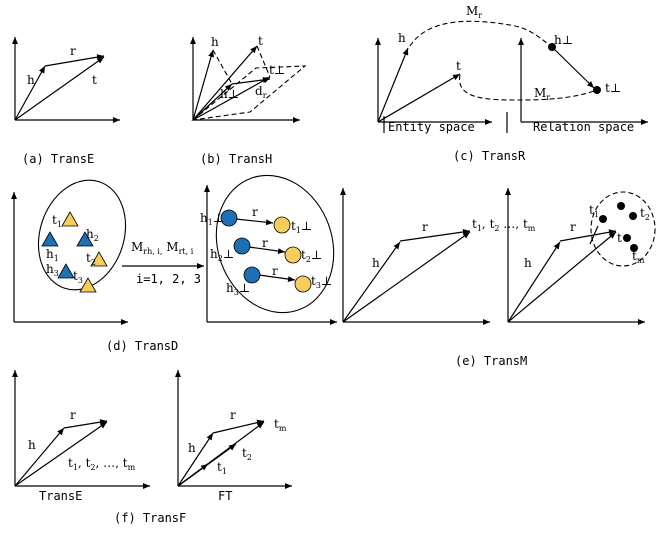 The height and width of the screenshot is (534, 659). I want to click on vector-t-perp, so click(231, 98).